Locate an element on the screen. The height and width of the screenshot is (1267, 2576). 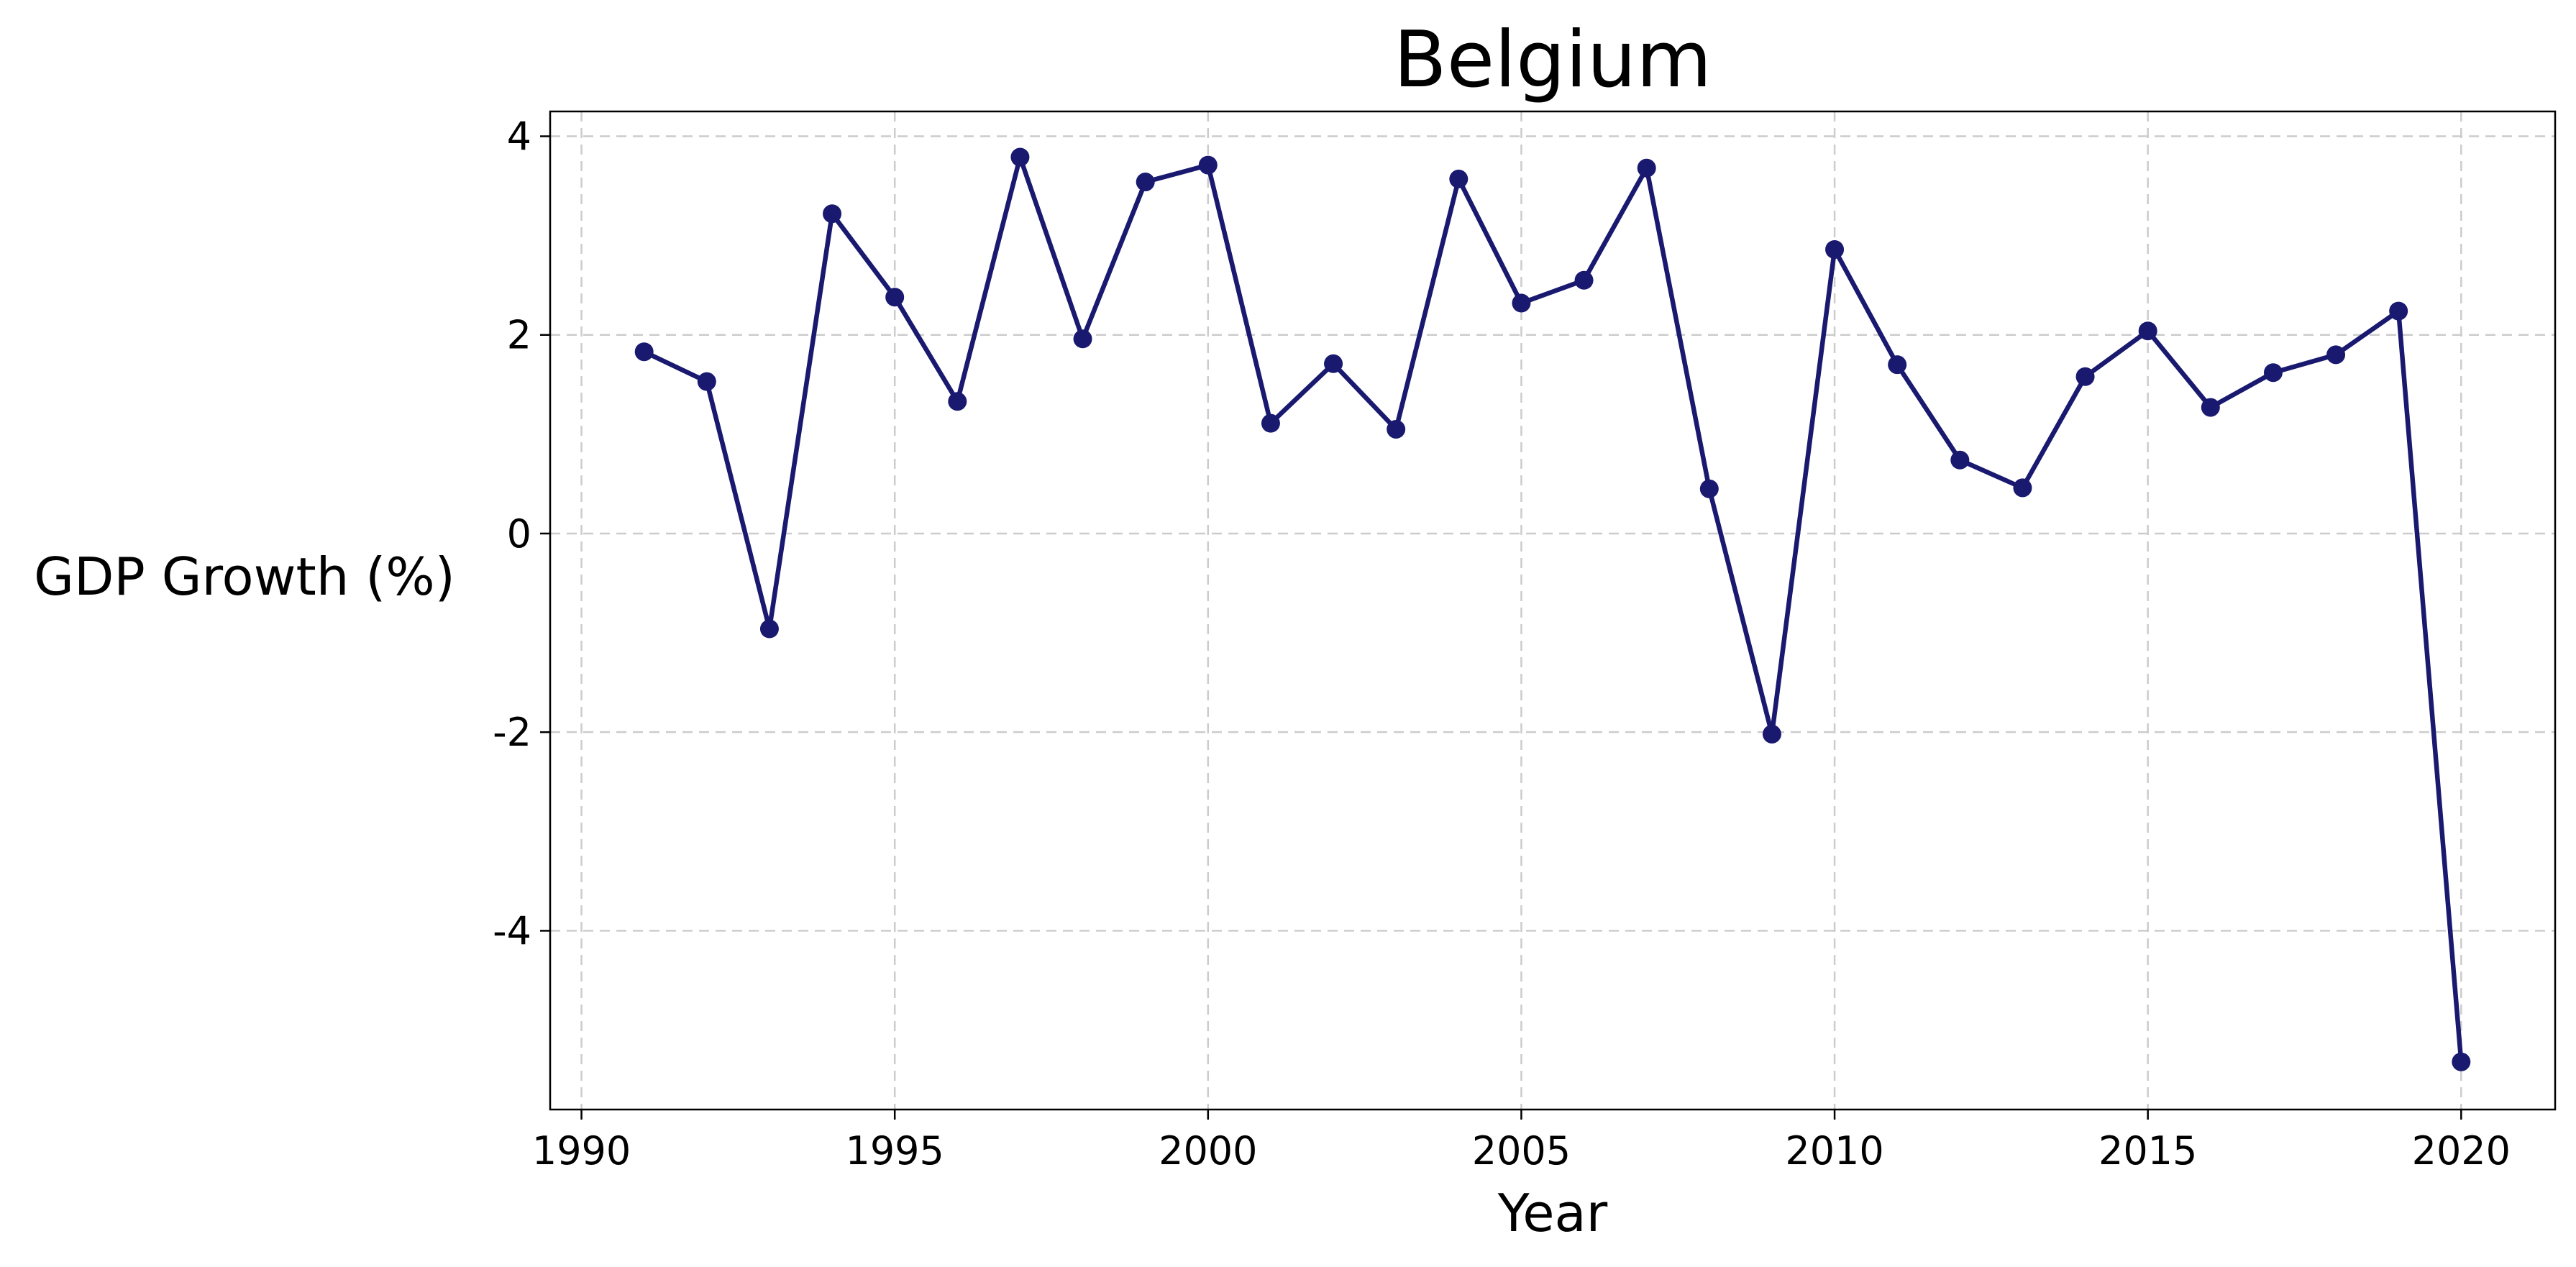
x-tick-label: 1990 is located at coordinates (581, 1151).